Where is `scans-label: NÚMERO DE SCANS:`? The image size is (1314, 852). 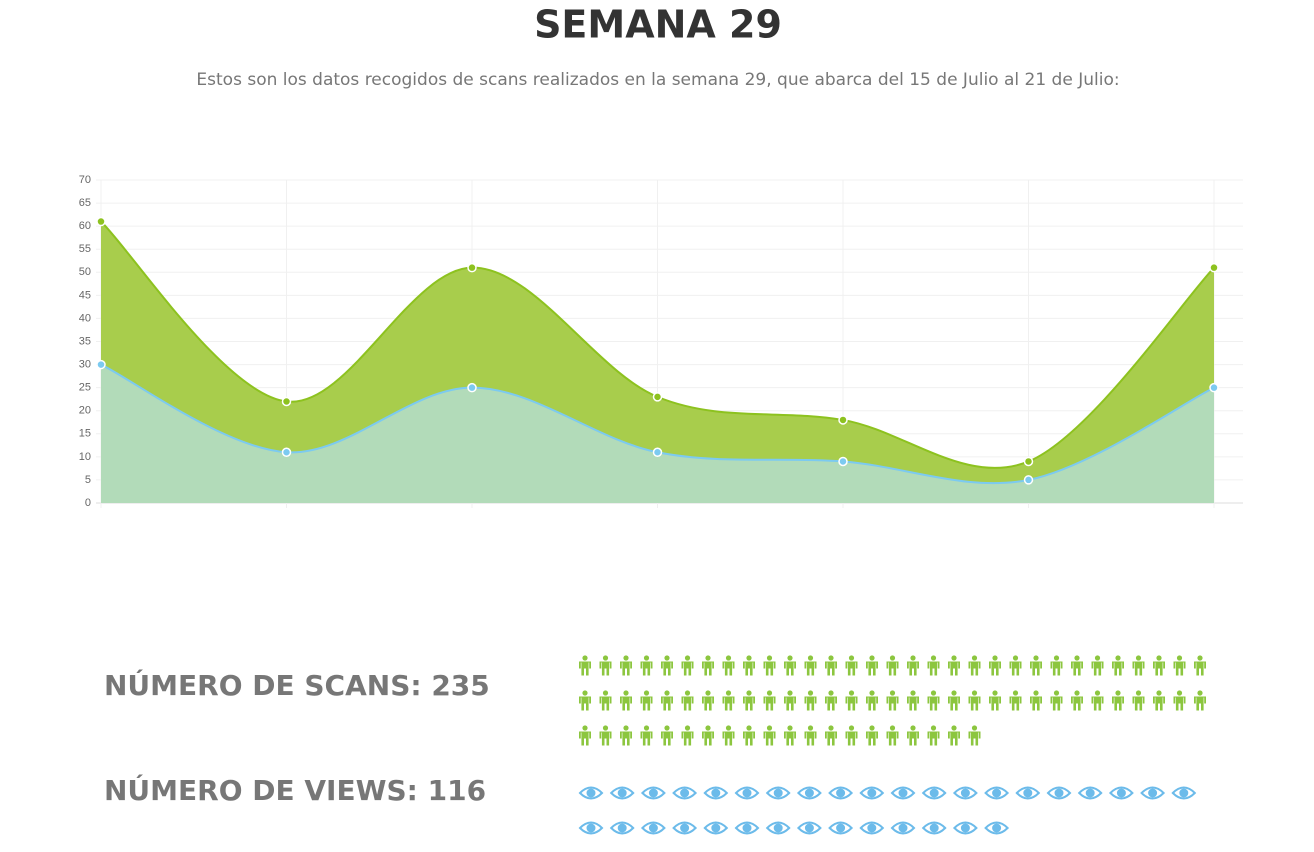 scans-label: NÚMERO DE SCANS: is located at coordinates (263, 685).